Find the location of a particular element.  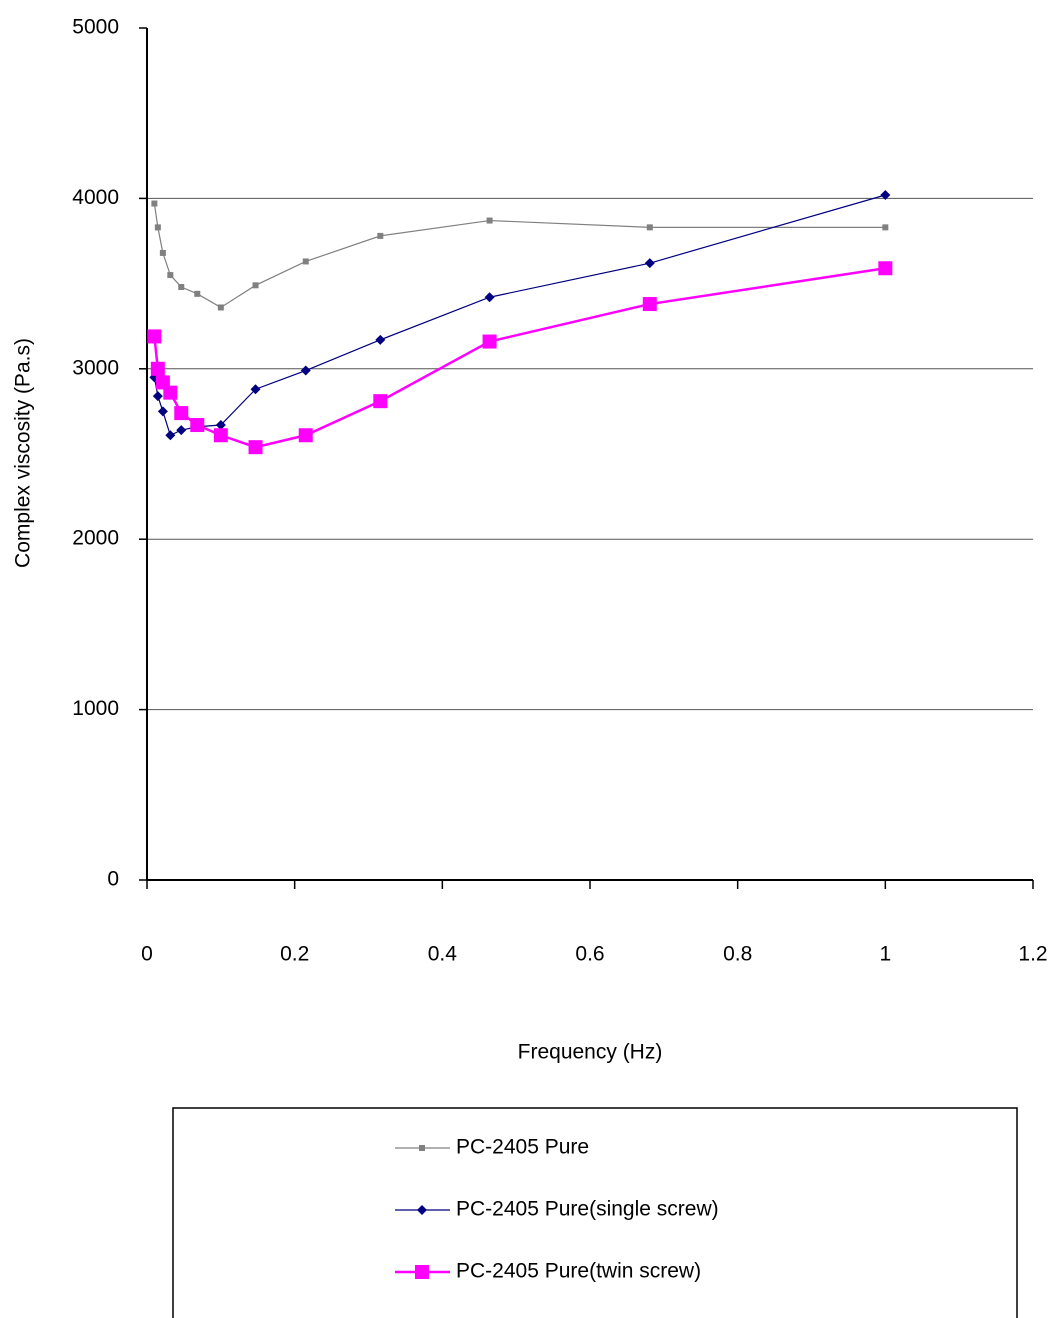

y-tick-label: 1000 is located at coordinates (95, 708).